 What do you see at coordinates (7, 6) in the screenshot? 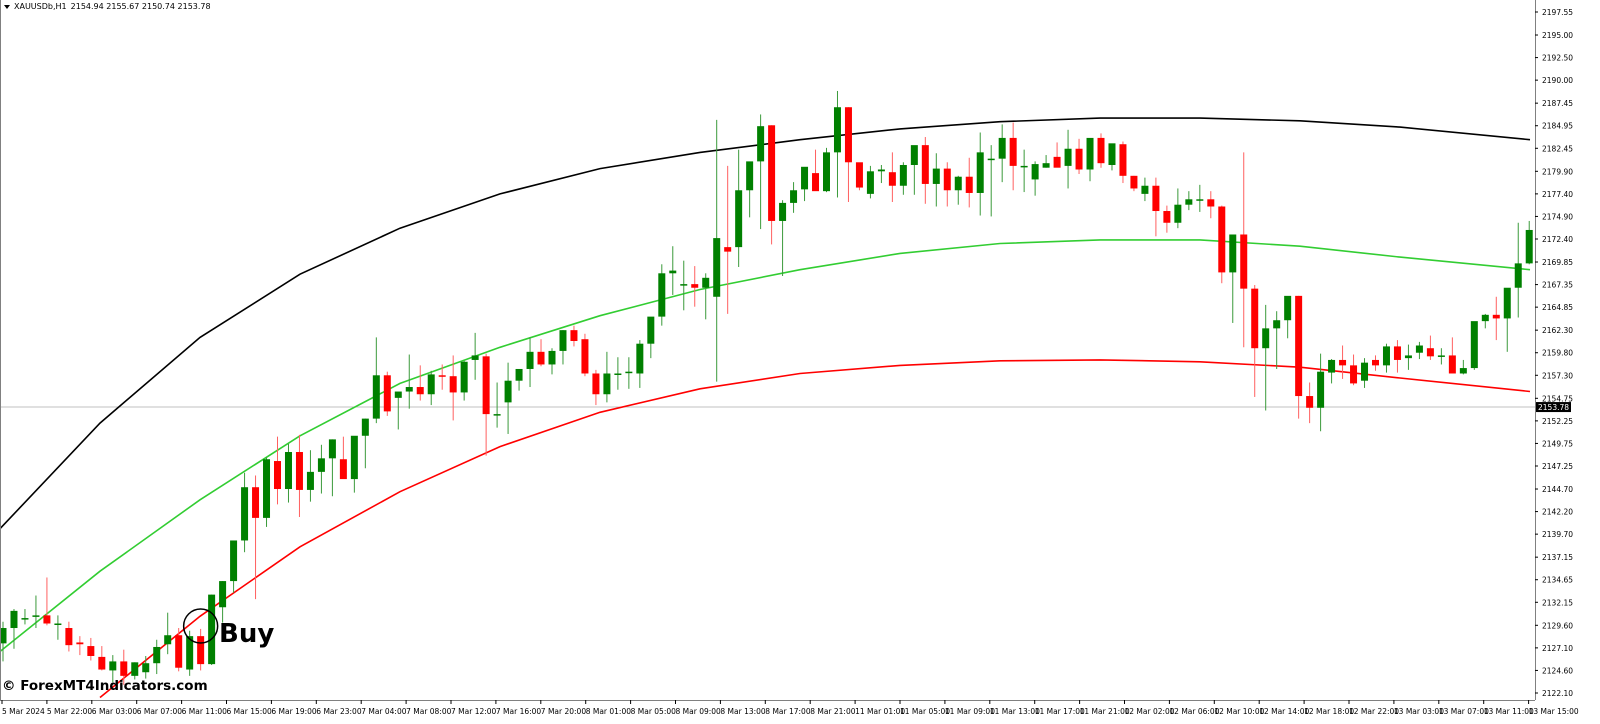
I see `dropdown-triangle-icon` at bounding box center [7, 6].